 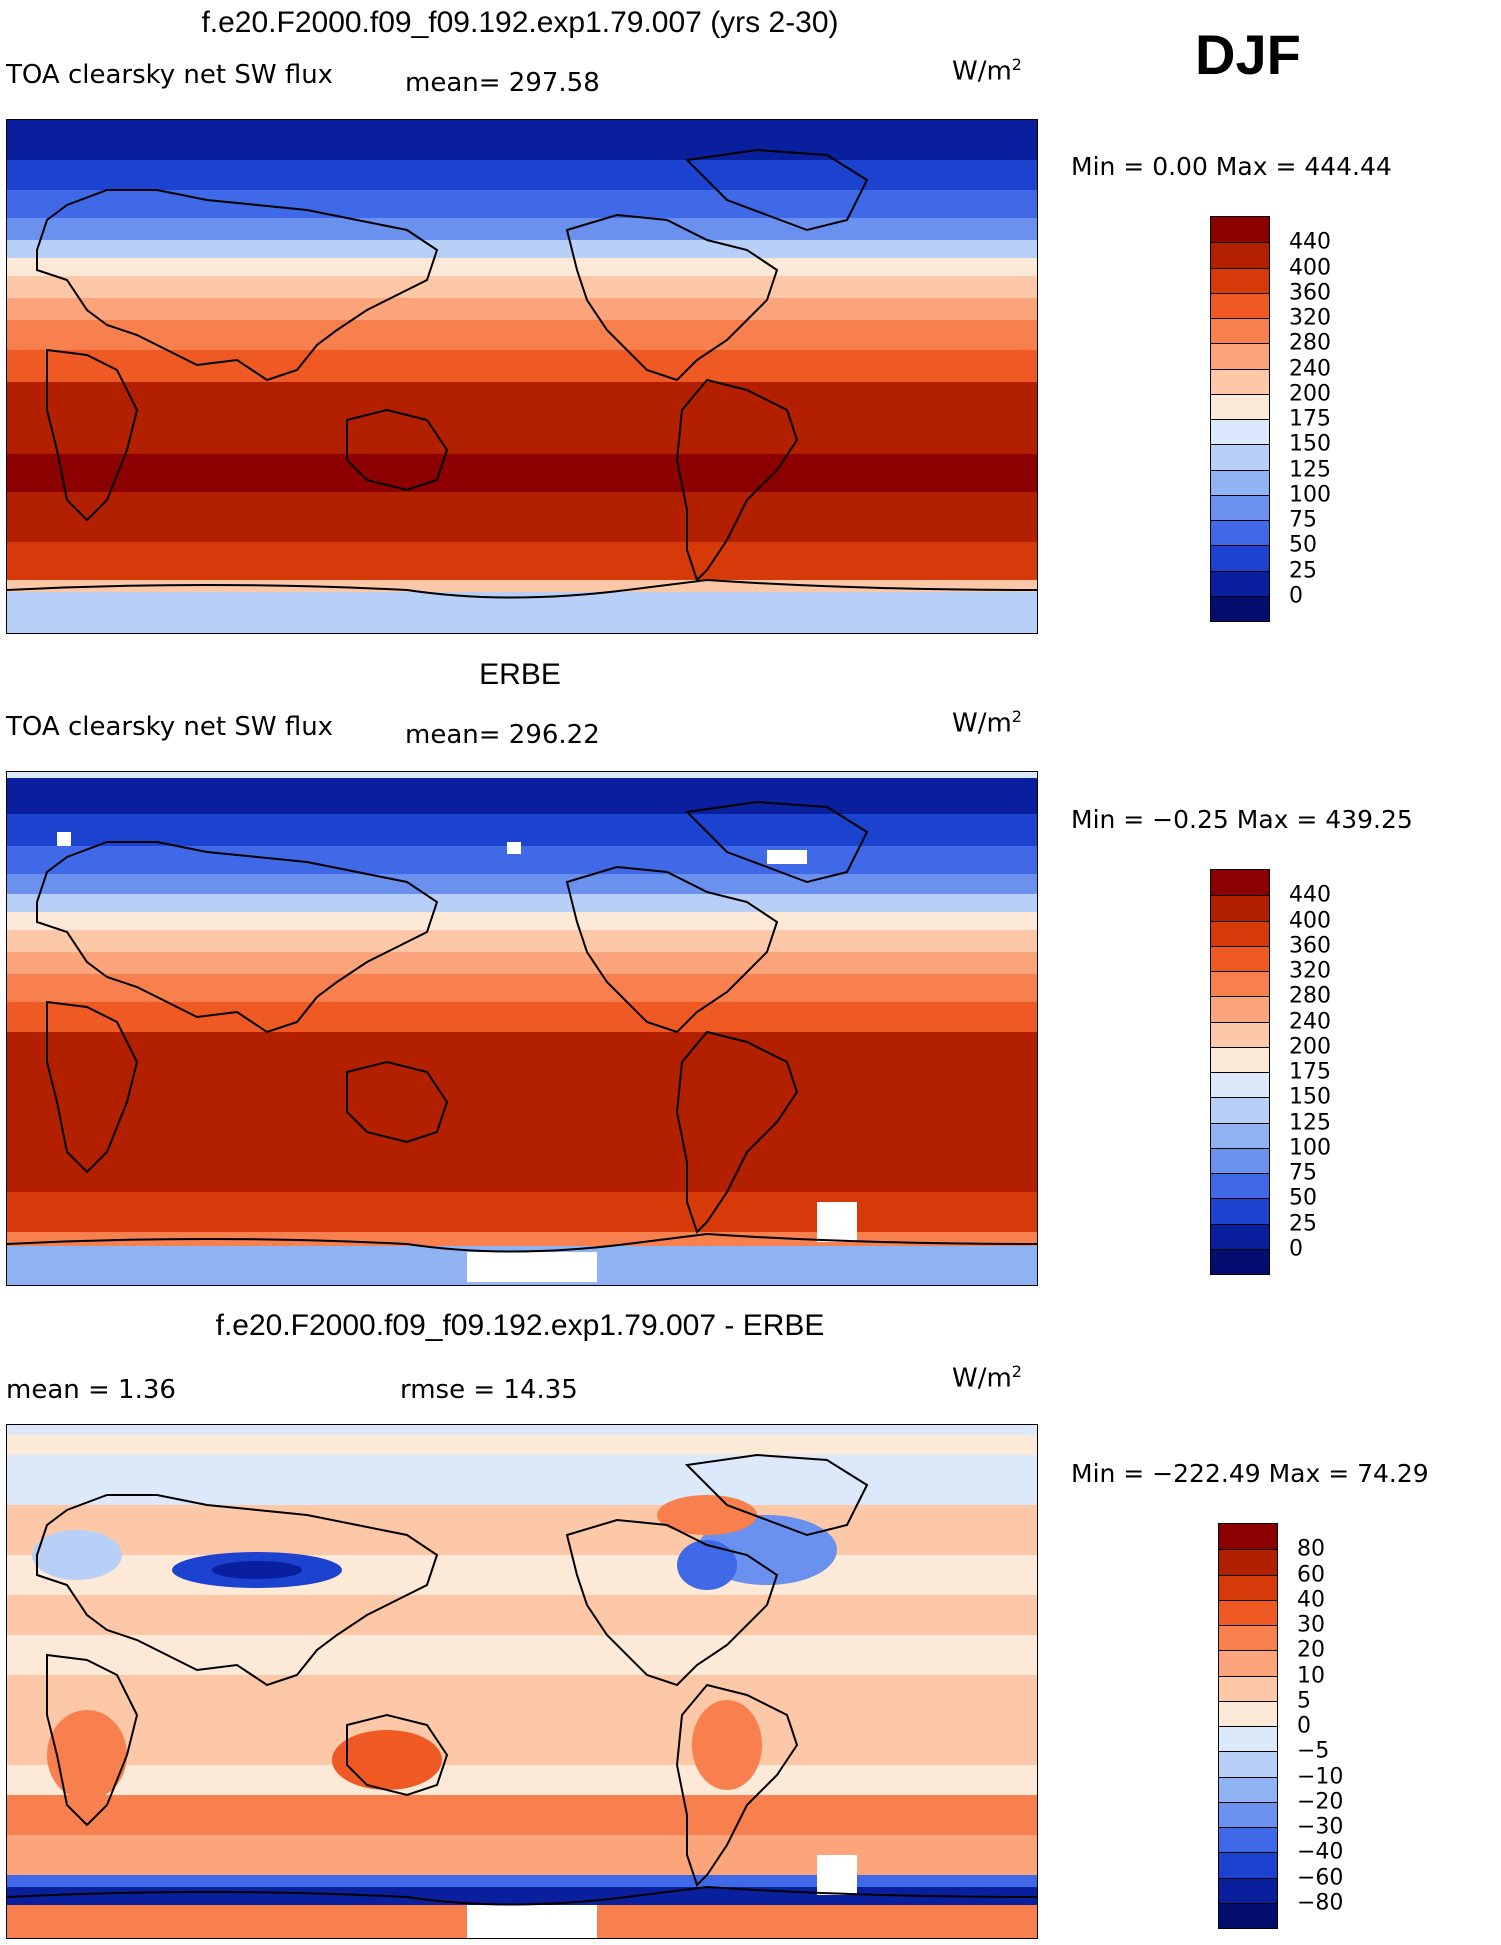 What do you see at coordinates (1311, 1675) in the screenshot?
I see `colorbar-tick-label: 10` at bounding box center [1311, 1675].